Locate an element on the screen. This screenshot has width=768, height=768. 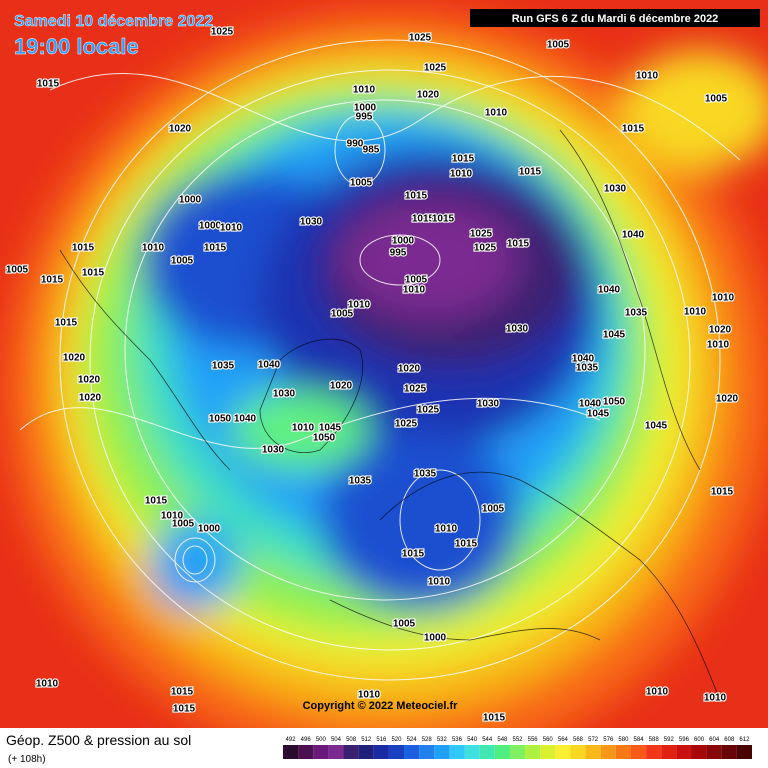
copyright: Copyright © 2022 Meteociel.fr is located at coordinates (381, 706).